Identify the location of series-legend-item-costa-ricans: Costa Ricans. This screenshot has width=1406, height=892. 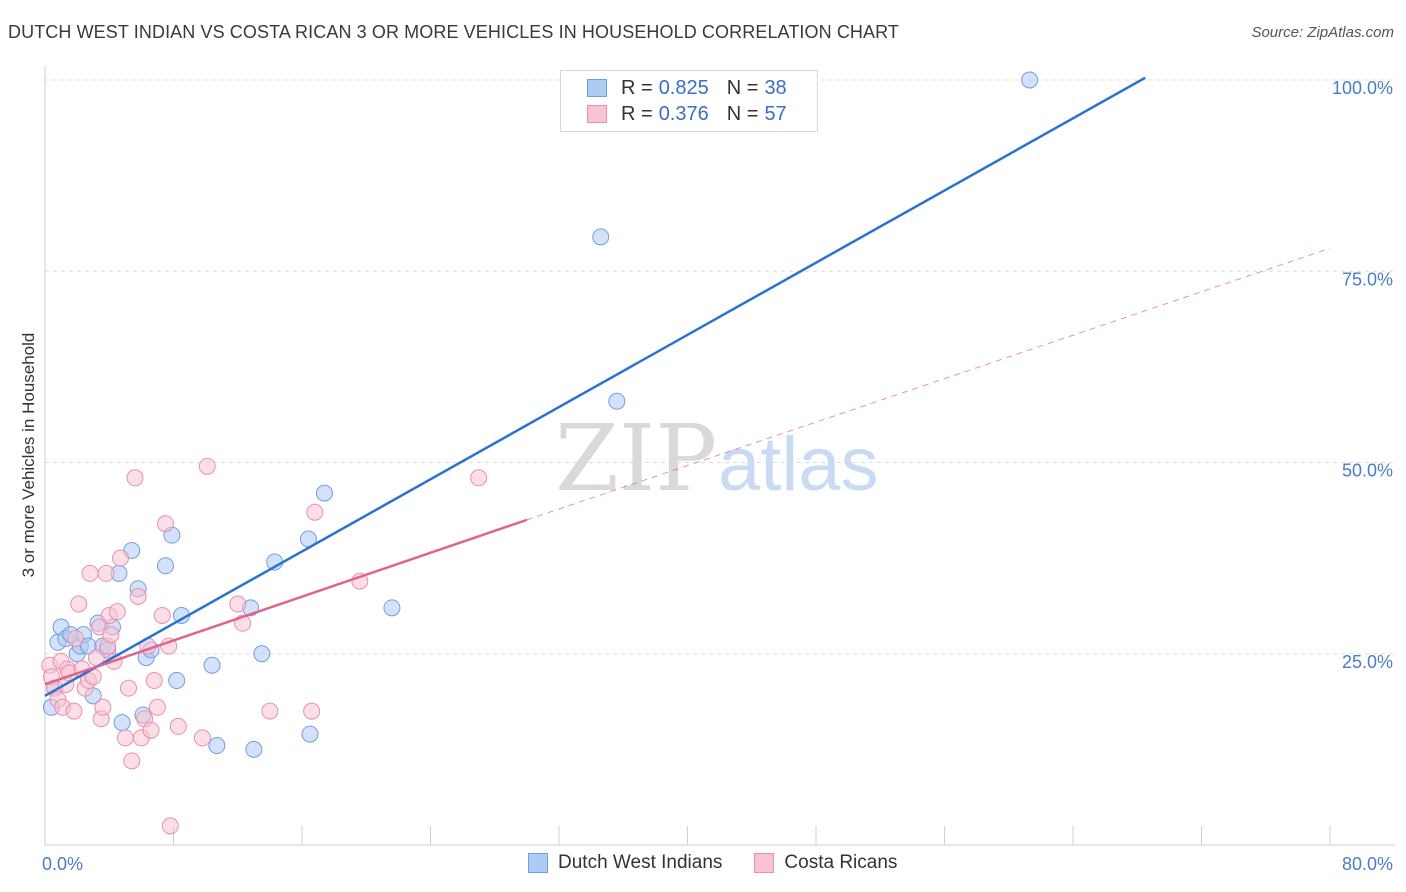
(825, 863).